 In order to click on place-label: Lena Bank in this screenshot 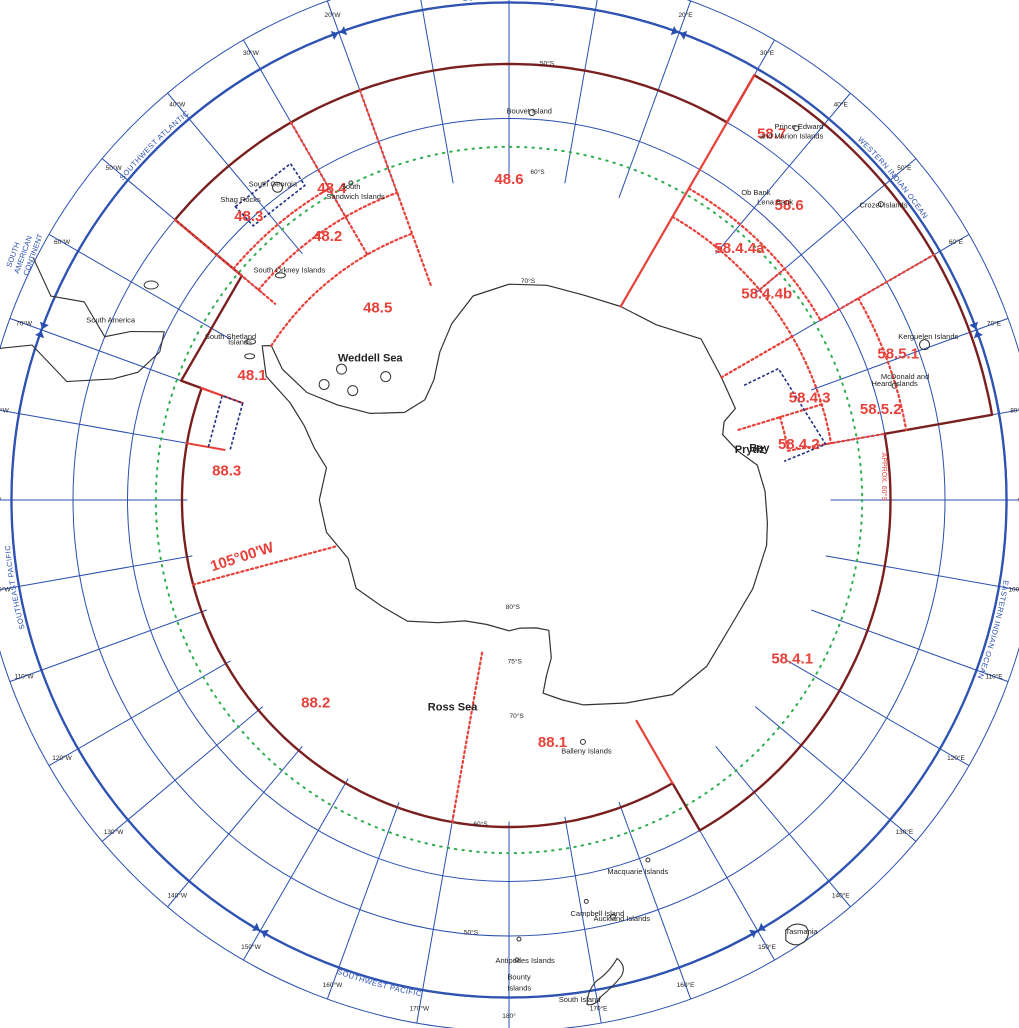, I will do `click(775, 201)`.